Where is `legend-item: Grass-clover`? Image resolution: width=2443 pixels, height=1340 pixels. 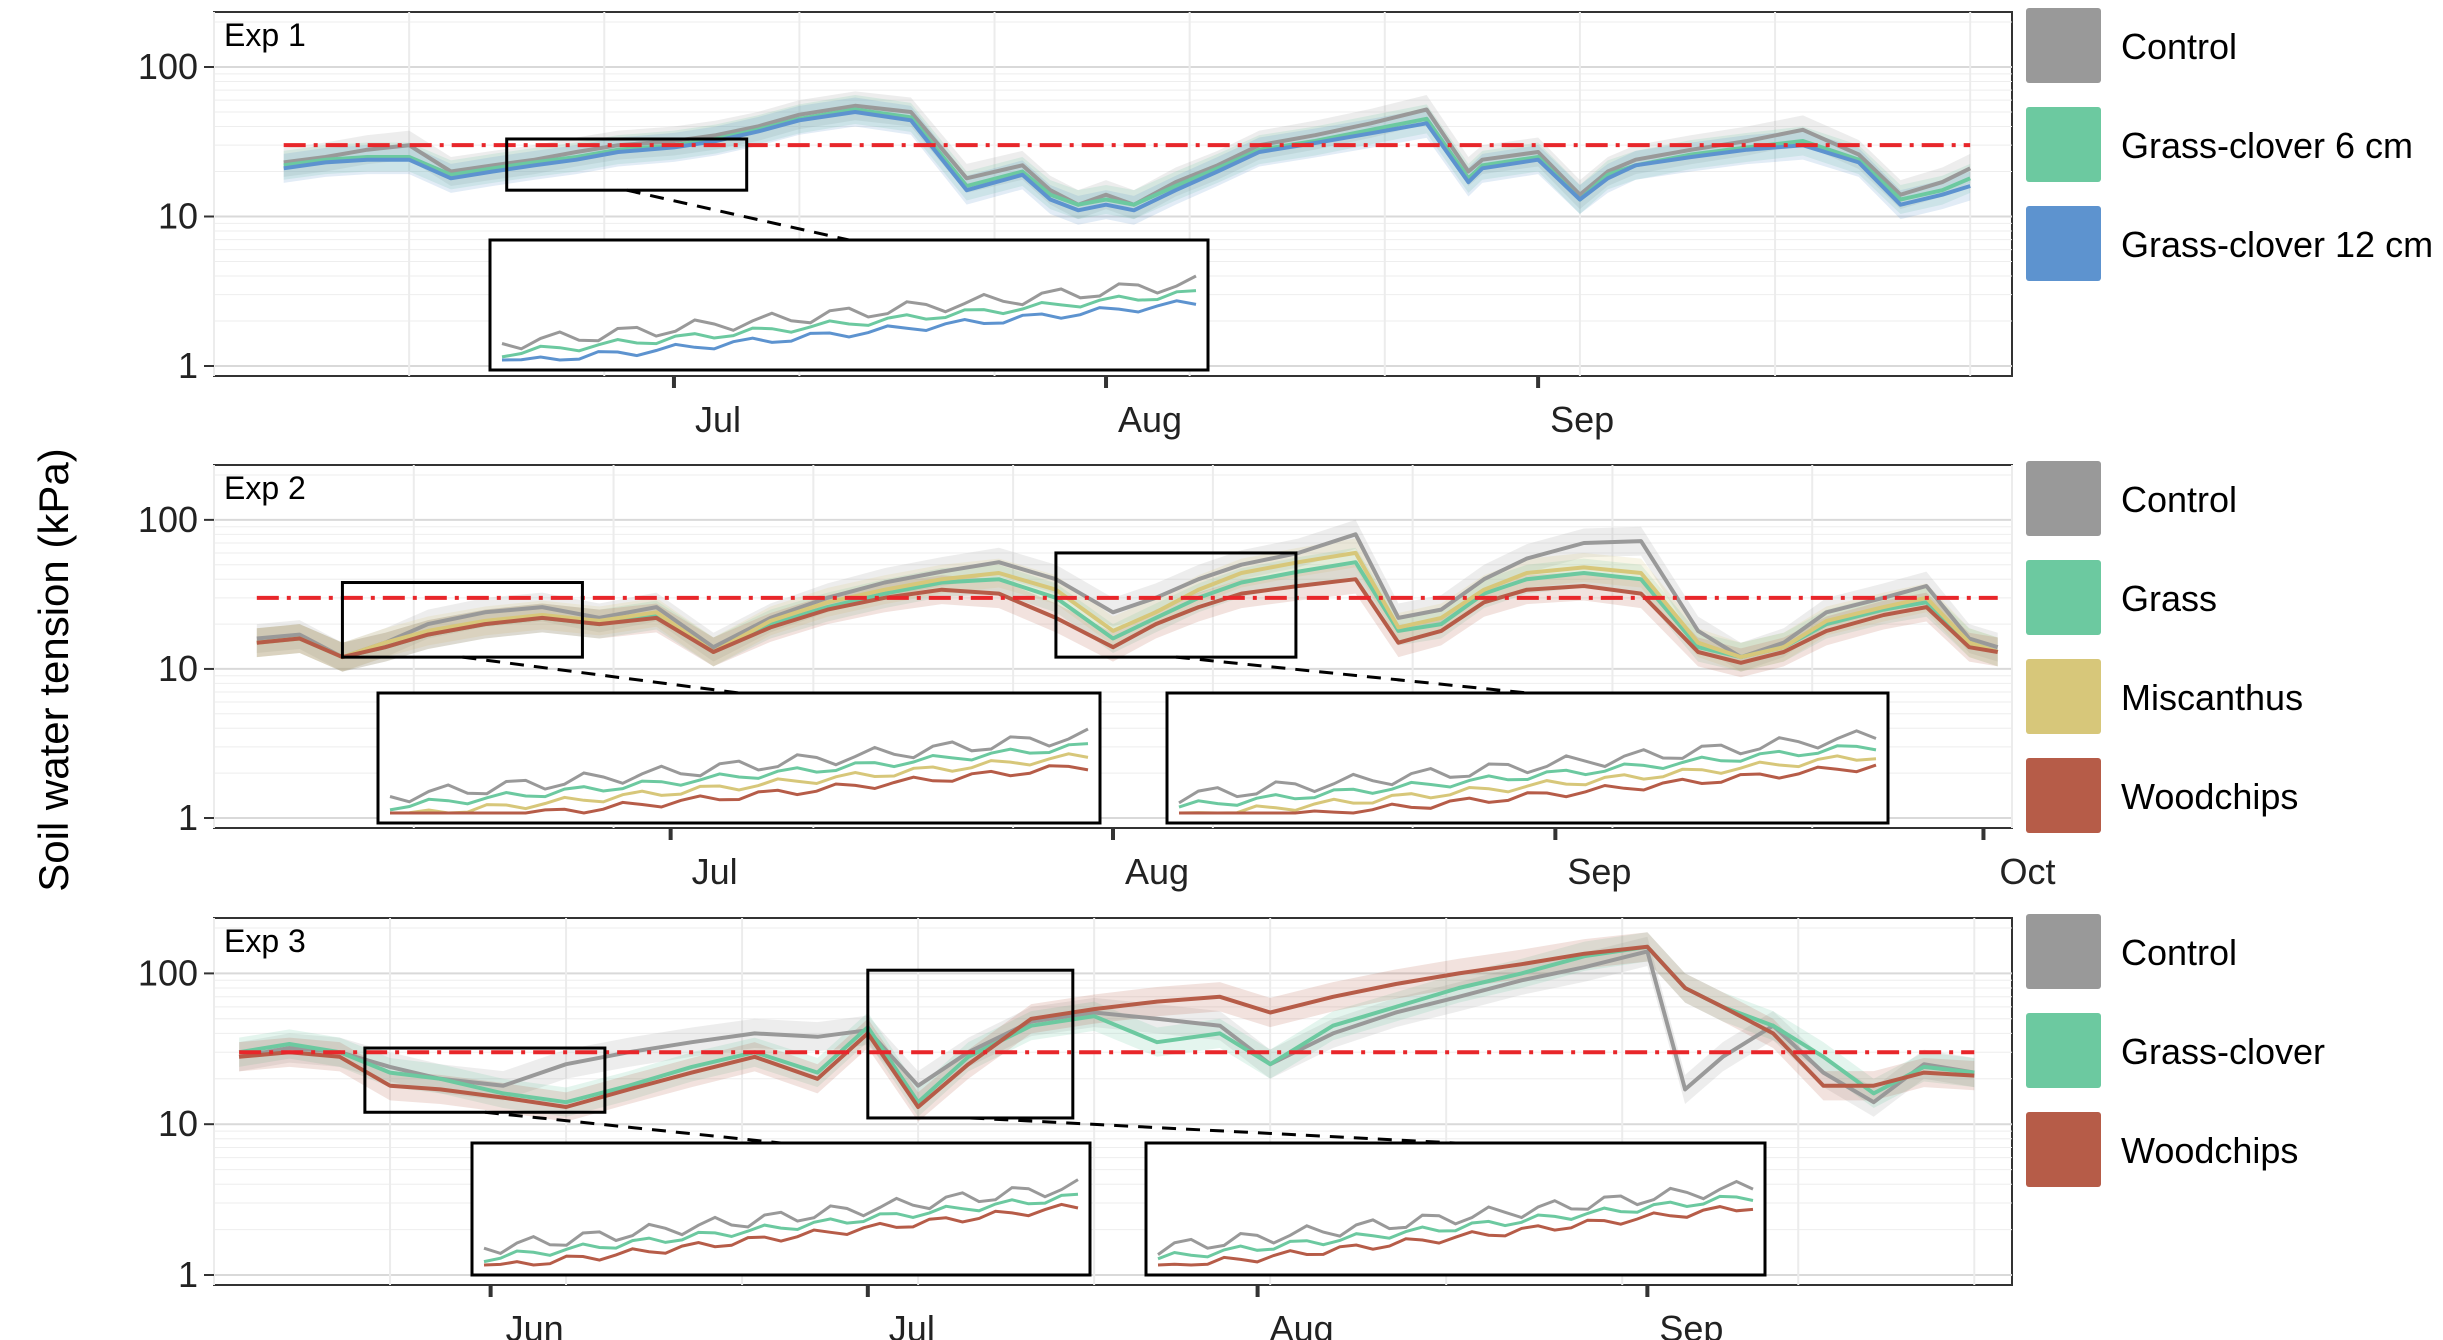 legend-item: Grass-clover is located at coordinates (2233, 1050).